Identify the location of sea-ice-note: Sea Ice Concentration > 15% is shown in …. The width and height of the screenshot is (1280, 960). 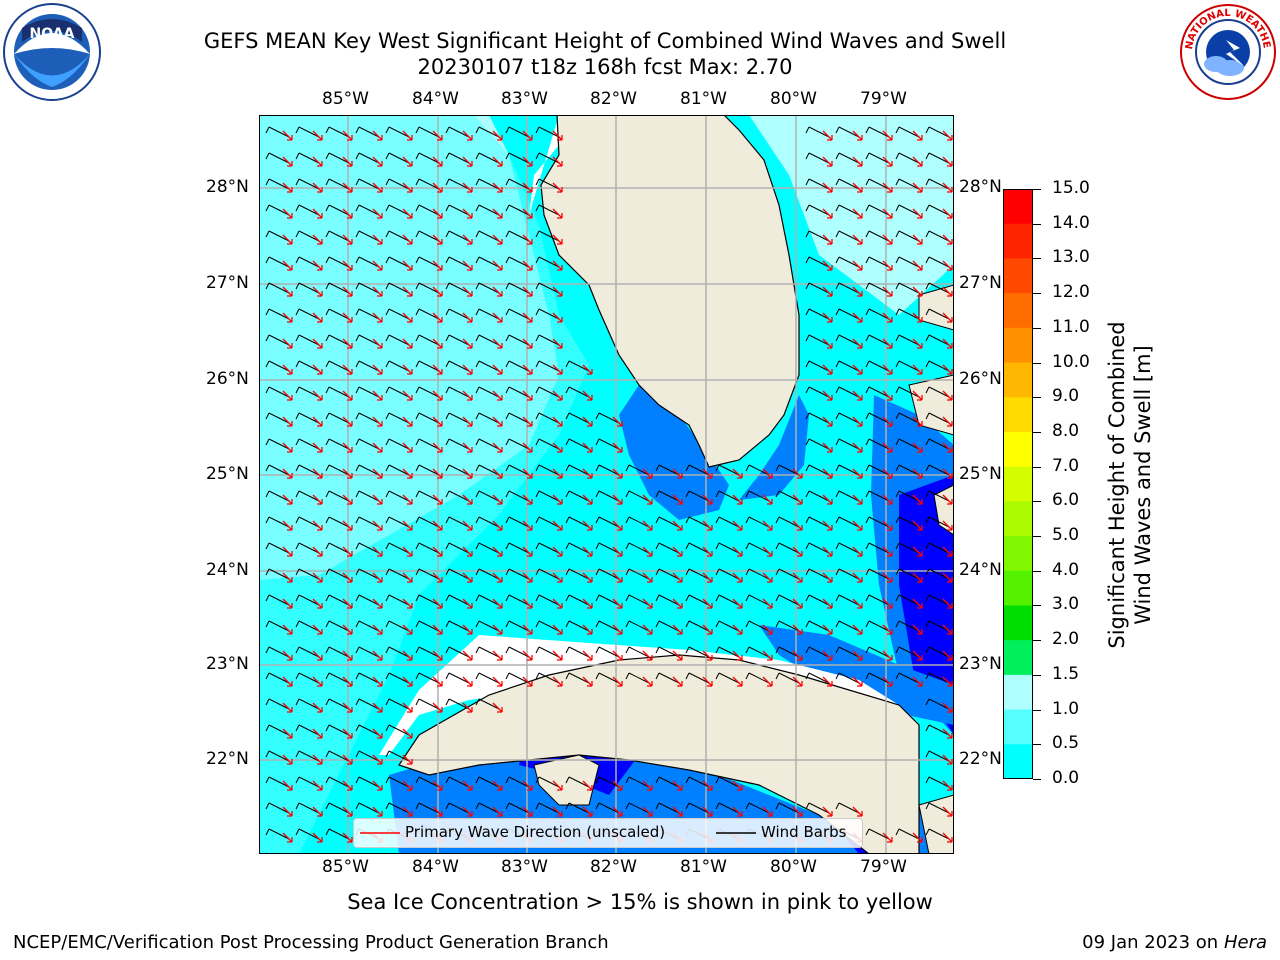
(640, 902).